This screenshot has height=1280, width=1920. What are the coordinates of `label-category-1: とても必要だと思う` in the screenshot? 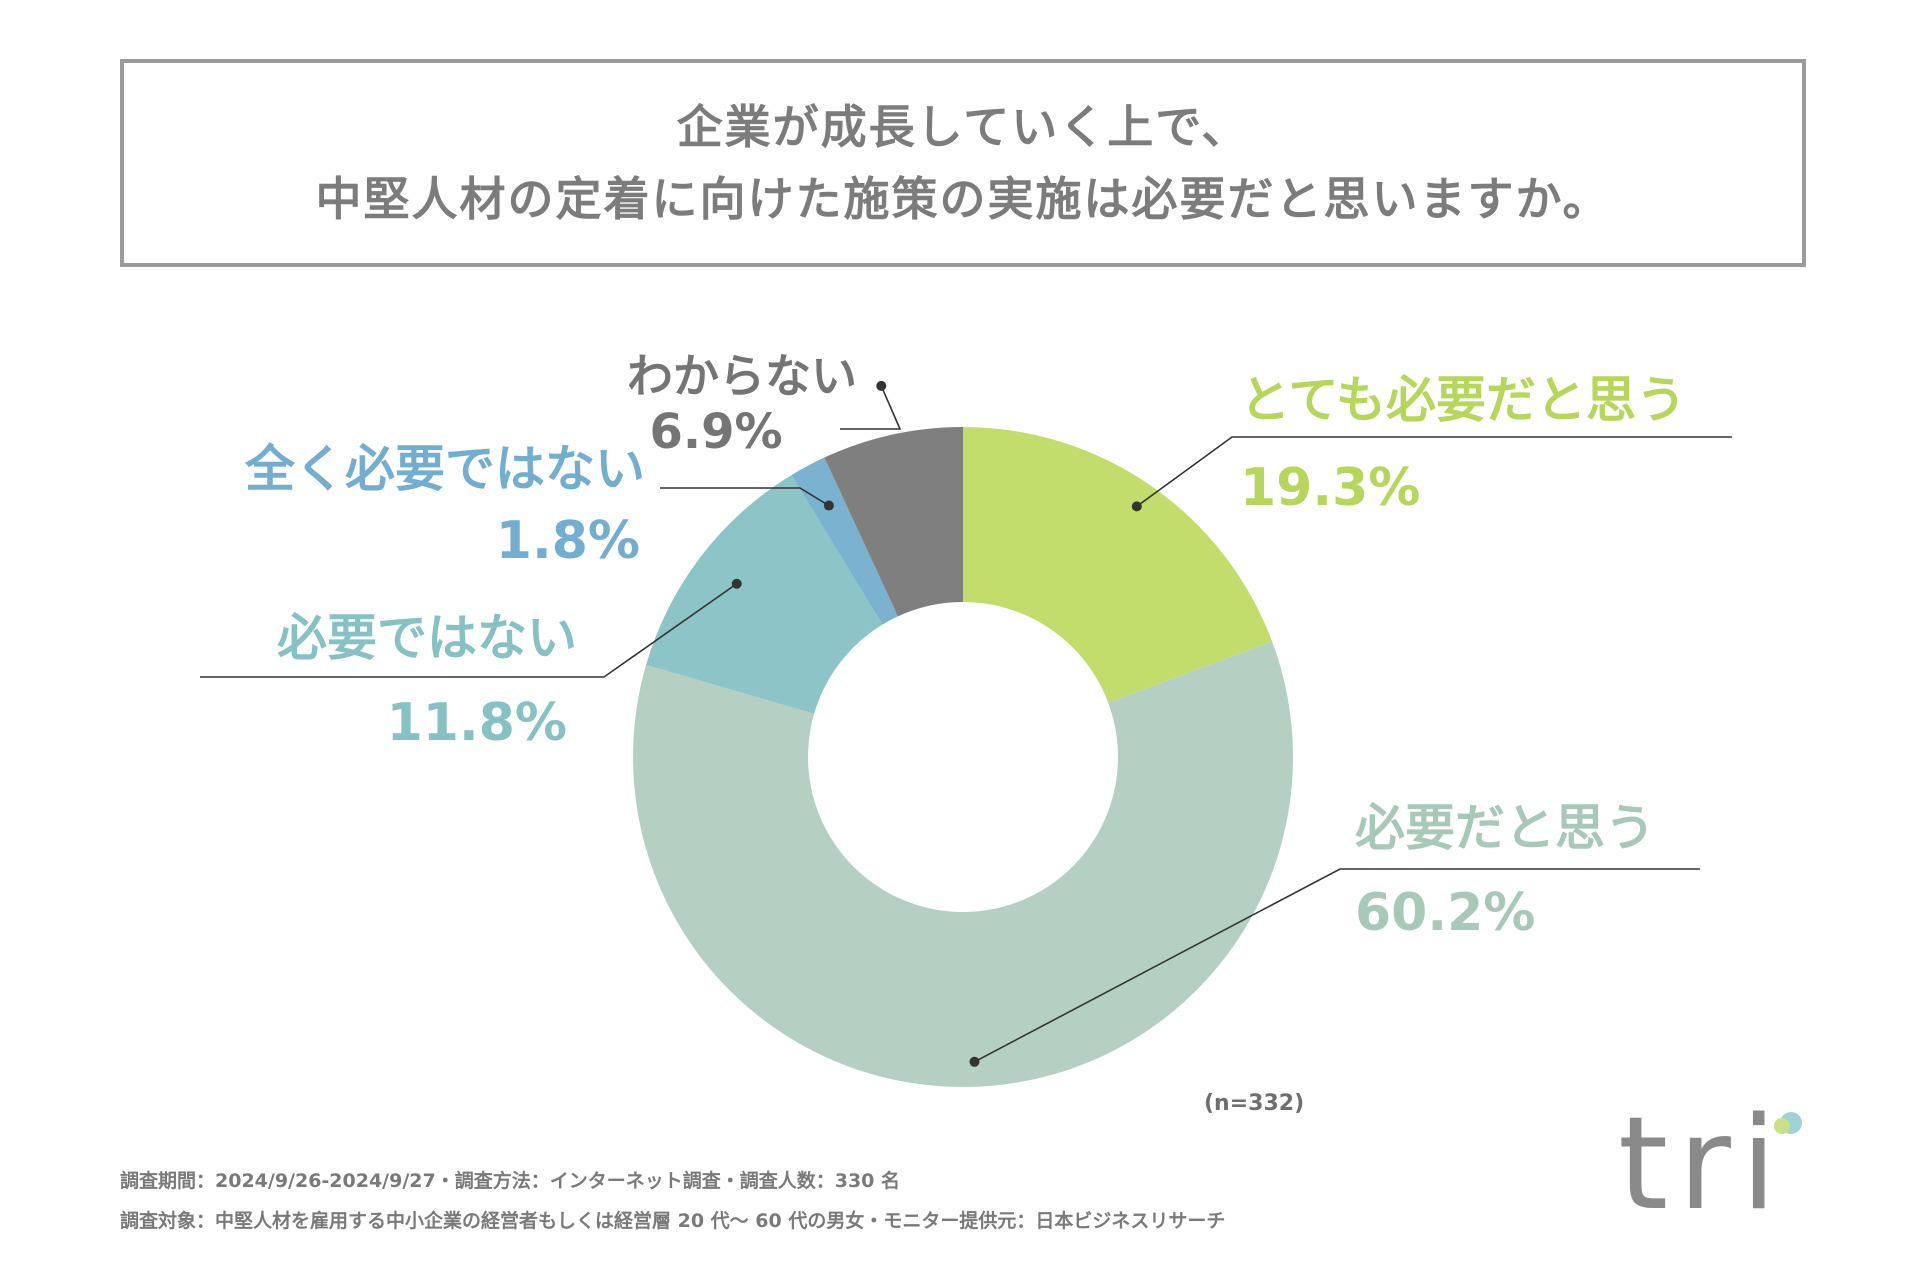 It's located at (1463, 400).